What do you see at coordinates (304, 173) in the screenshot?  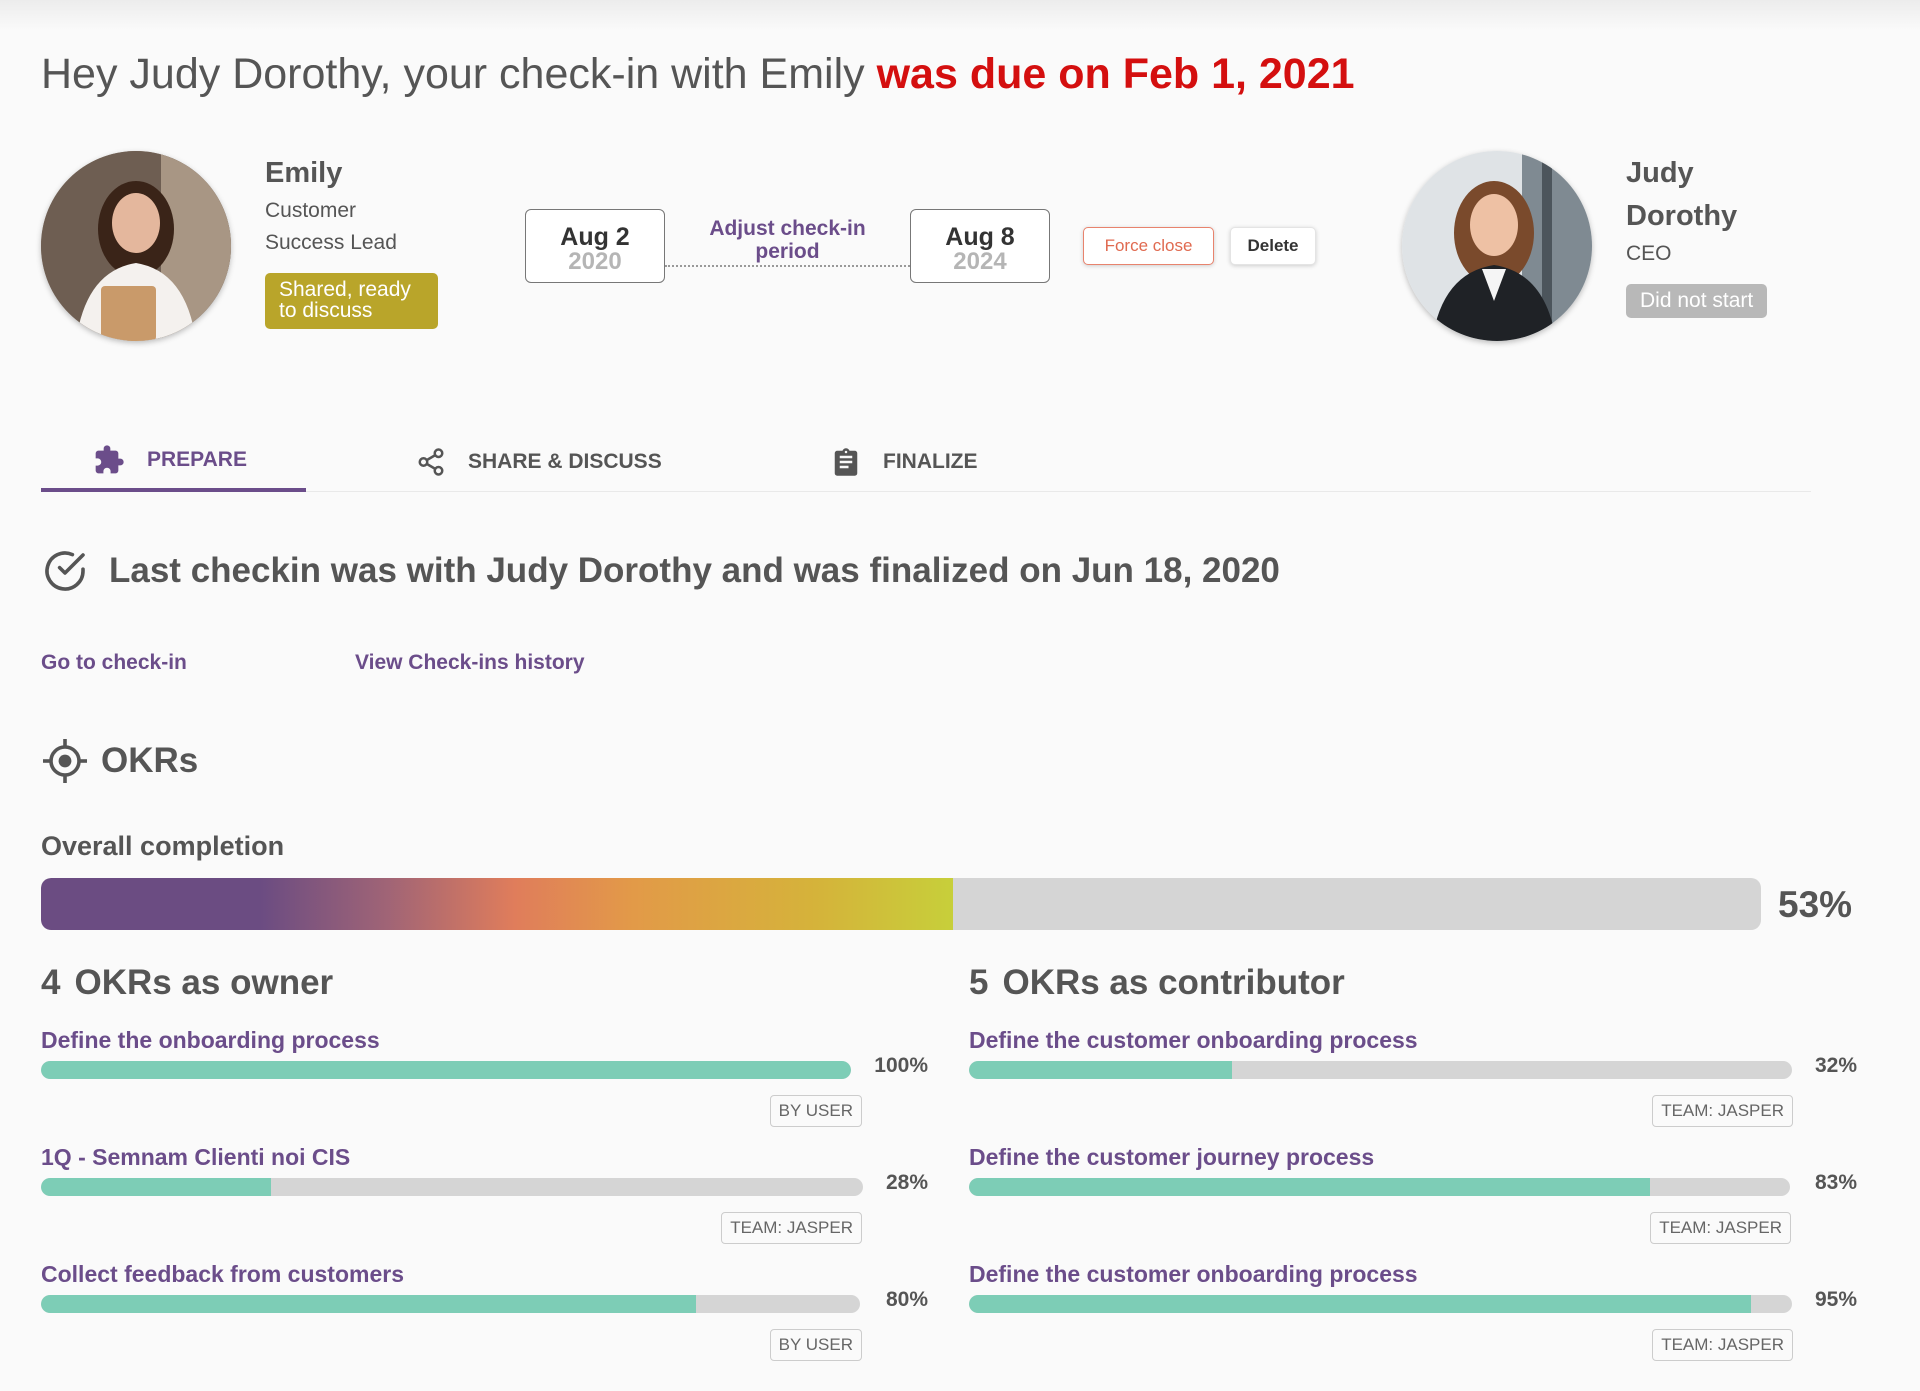 I see `employee-name: Emily` at bounding box center [304, 173].